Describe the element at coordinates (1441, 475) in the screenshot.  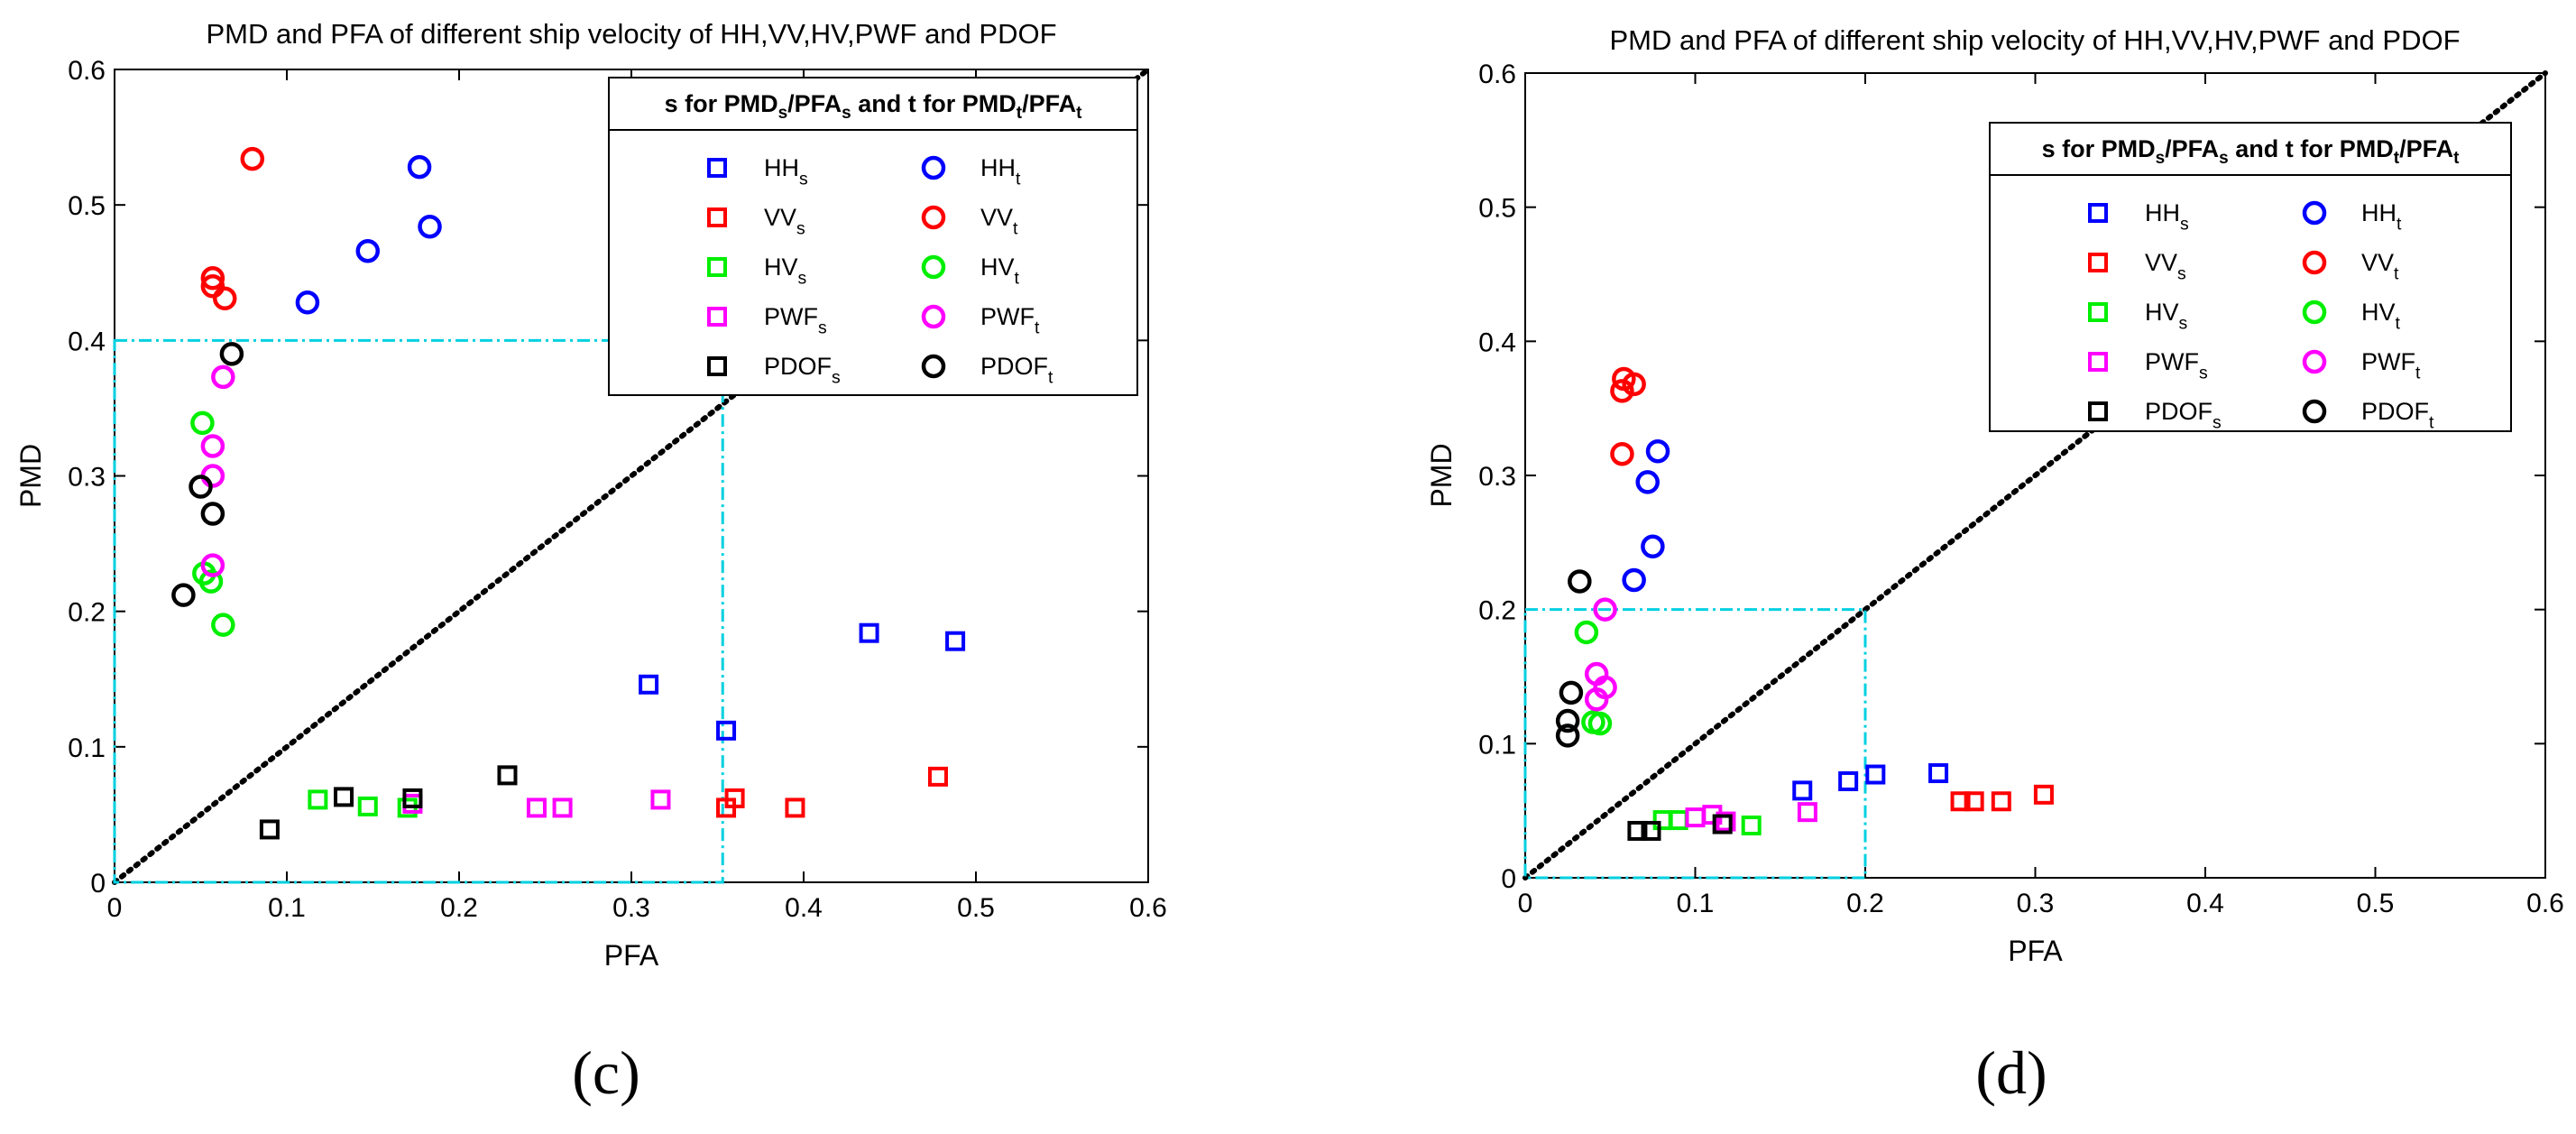
I see `y-axis-label: PMD` at that location.